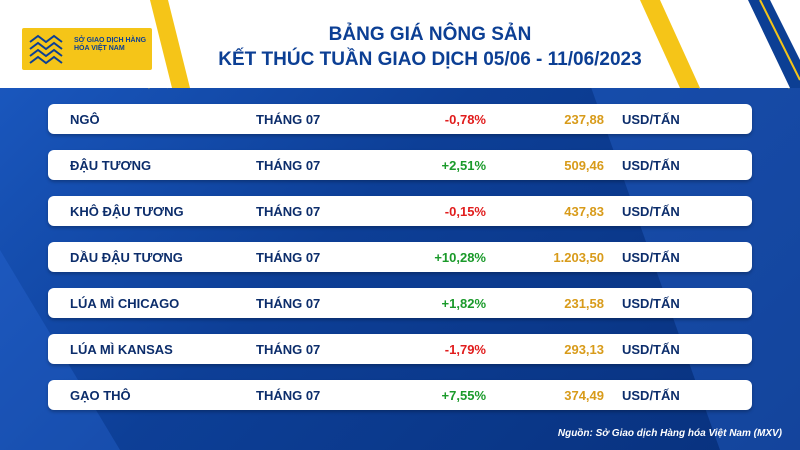 This screenshot has height=450, width=800. Describe the element at coordinates (125, 303) in the screenshot. I see `commodity-name: LÚA MÌ CHICAGO` at that location.